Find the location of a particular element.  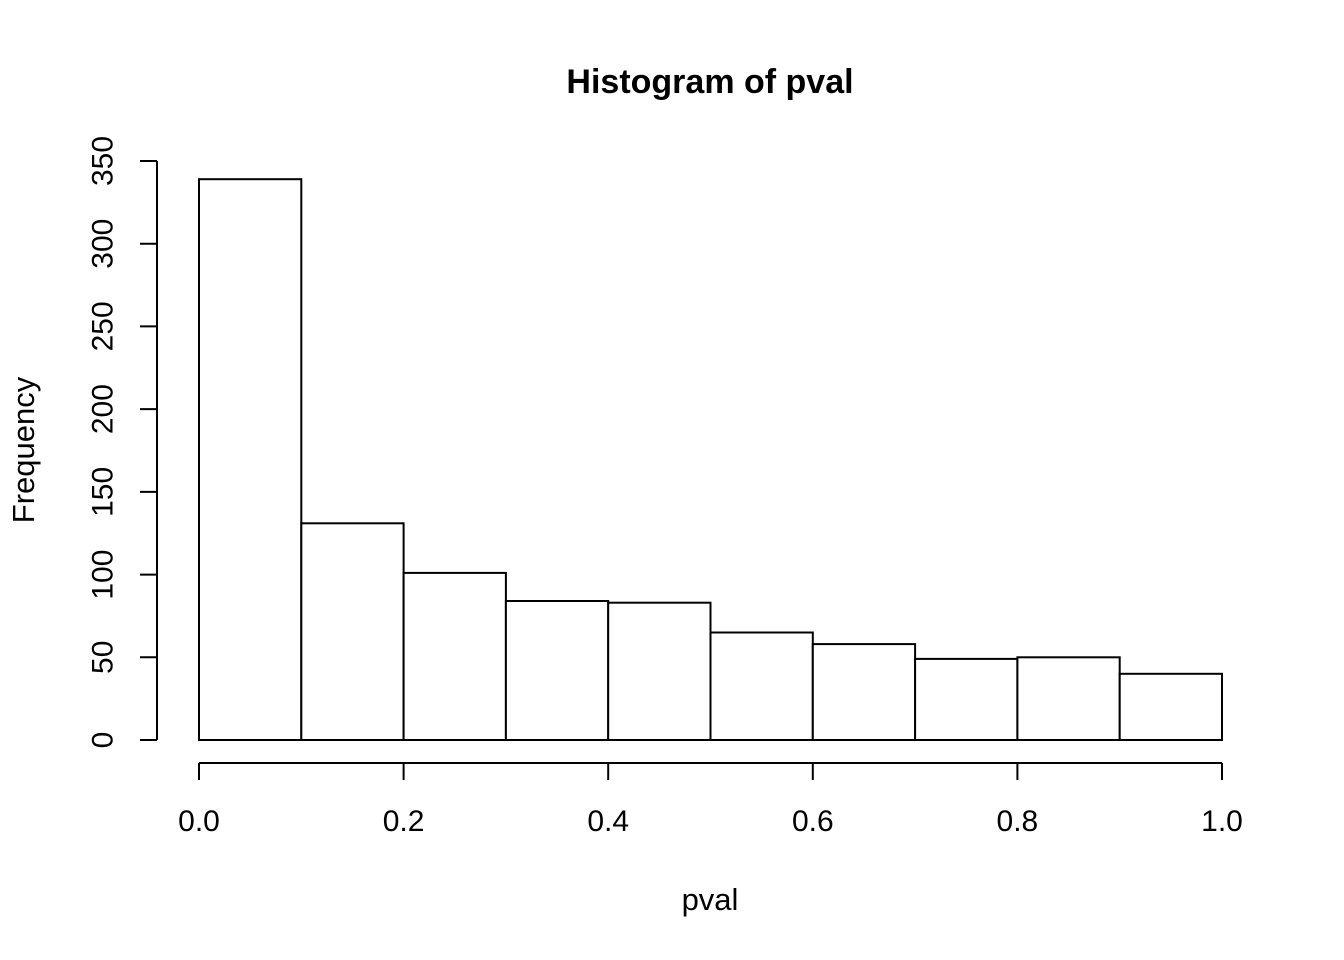

y-tick-label: 150 is located at coordinates (103, 492).